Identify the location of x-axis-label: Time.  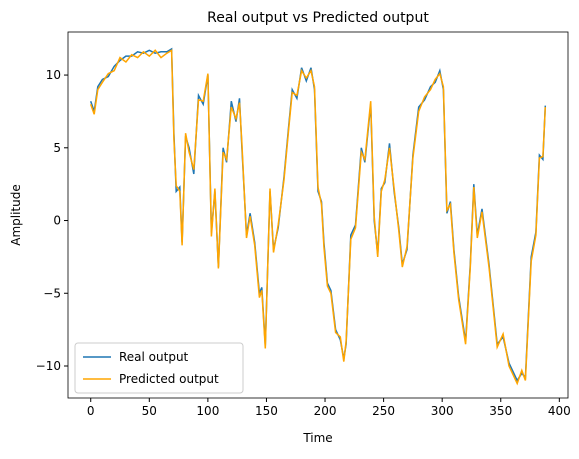
(317, 438).